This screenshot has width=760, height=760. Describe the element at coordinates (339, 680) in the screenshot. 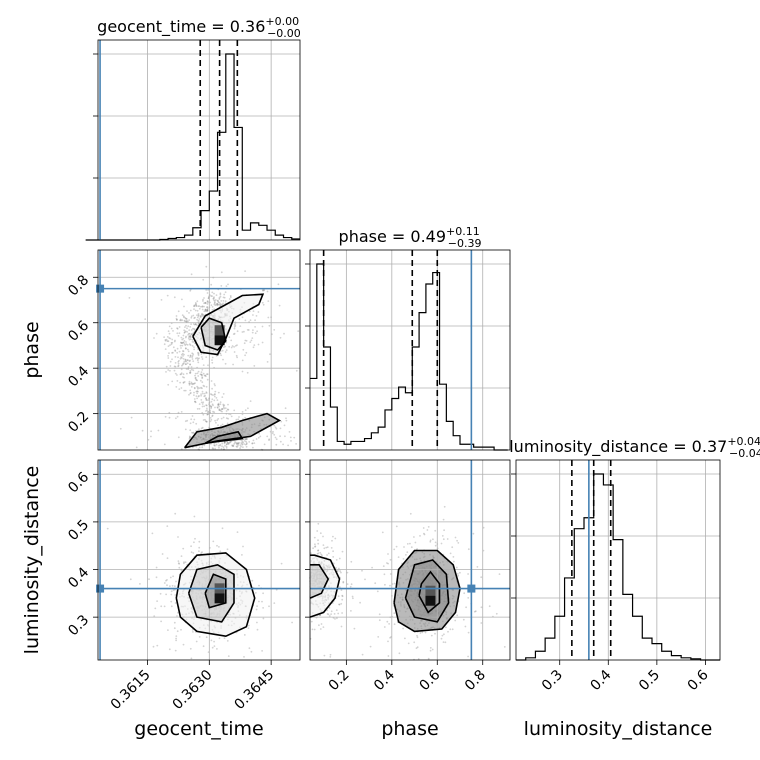

I see `x-tick-label-phase: 0.2` at that location.